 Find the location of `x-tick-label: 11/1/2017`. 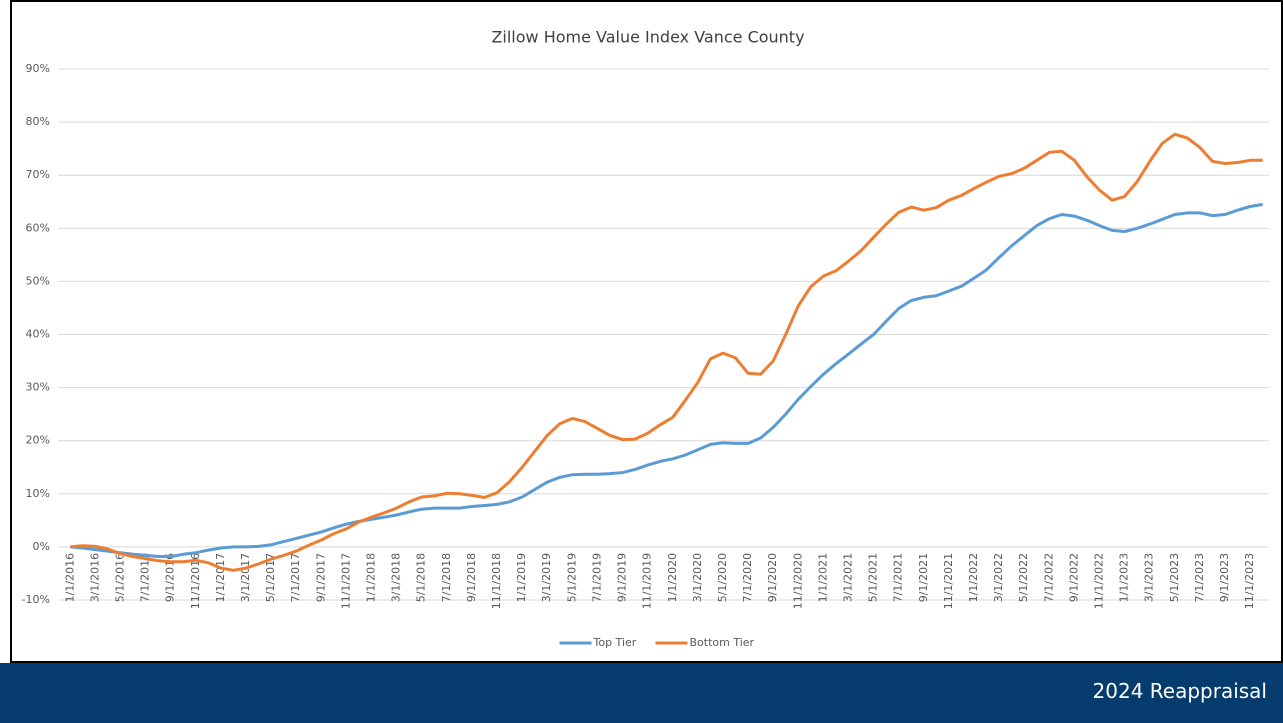

x-tick-label: 11/1/2017 is located at coordinates (345, 581).